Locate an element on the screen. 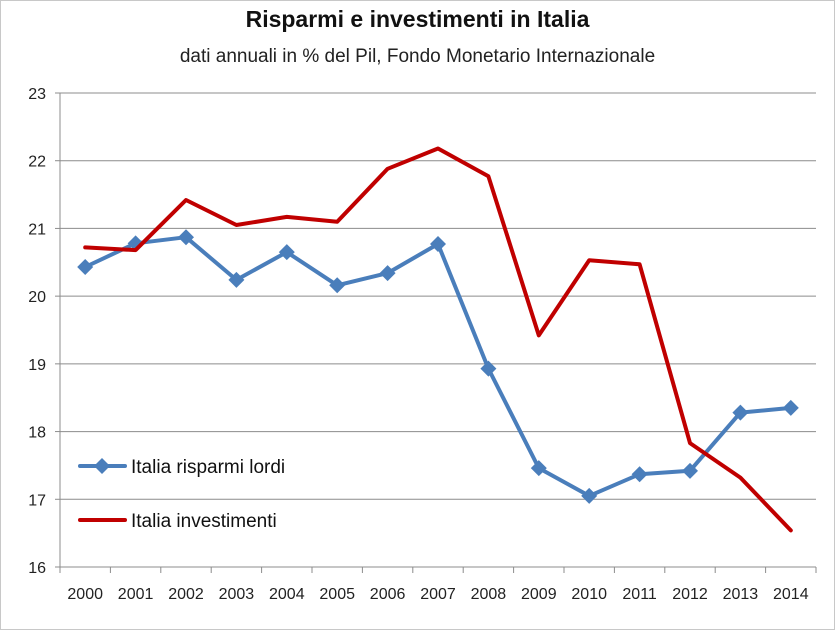  x-tick-label: 2010 is located at coordinates (589, 594).